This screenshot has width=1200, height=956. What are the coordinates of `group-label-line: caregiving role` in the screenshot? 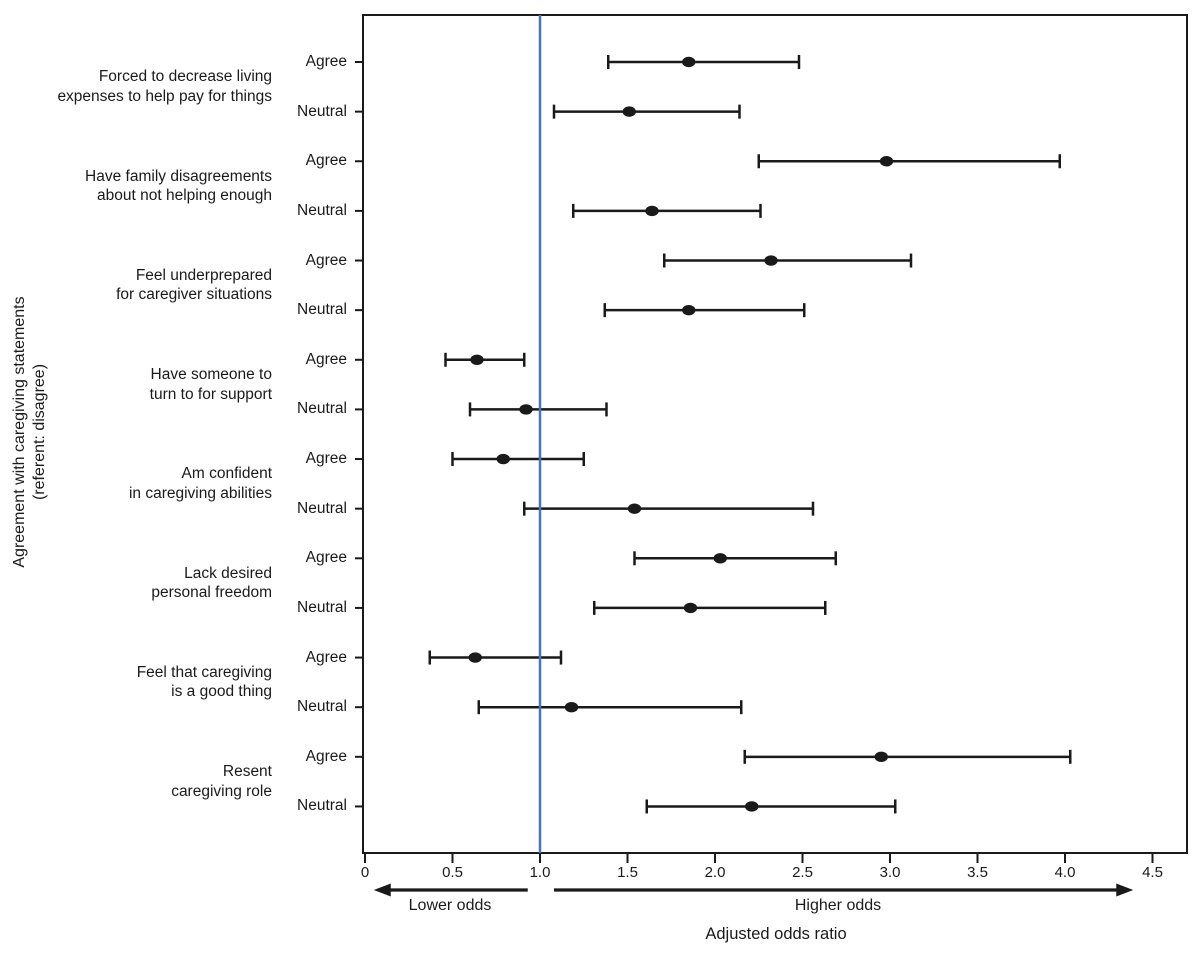 It's located at (221, 791).